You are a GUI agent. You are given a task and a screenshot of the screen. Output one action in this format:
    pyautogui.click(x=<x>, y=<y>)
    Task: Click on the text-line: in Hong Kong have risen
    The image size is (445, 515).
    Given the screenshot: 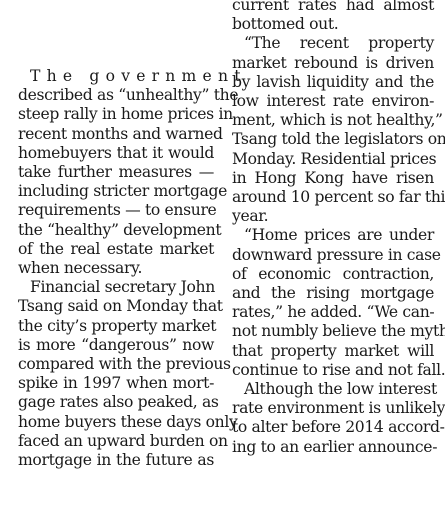 What is the action you would take?
    pyautogui.click(x=333, y=177)
    